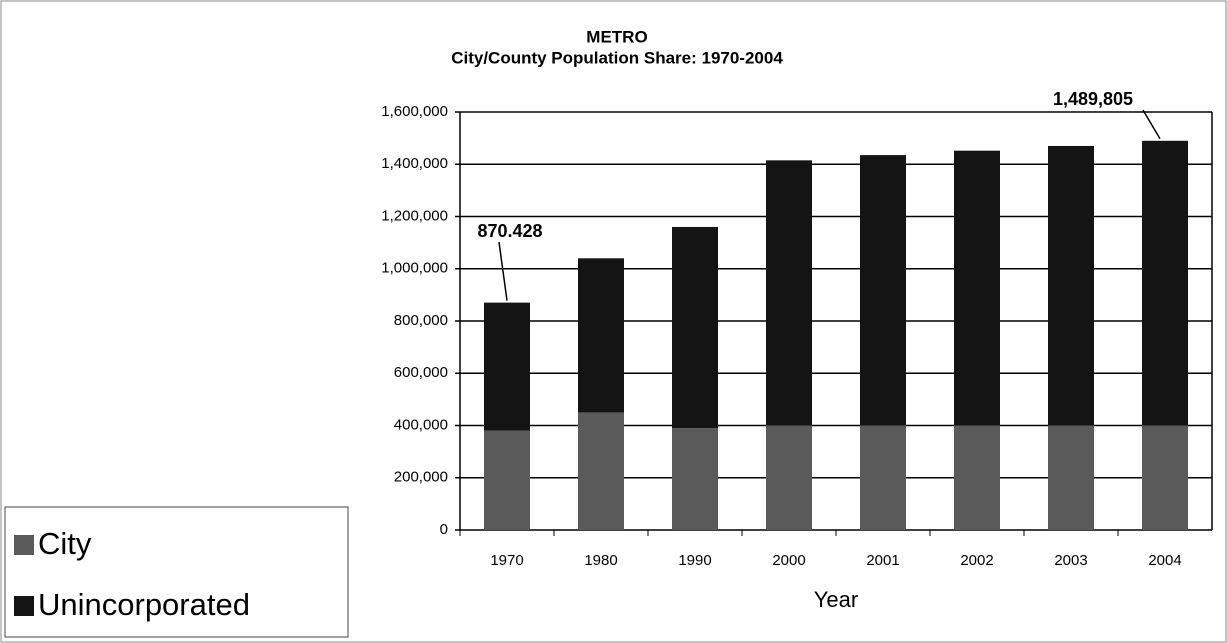  I want to click on x-tick-label: 2002, so click(976, 560).